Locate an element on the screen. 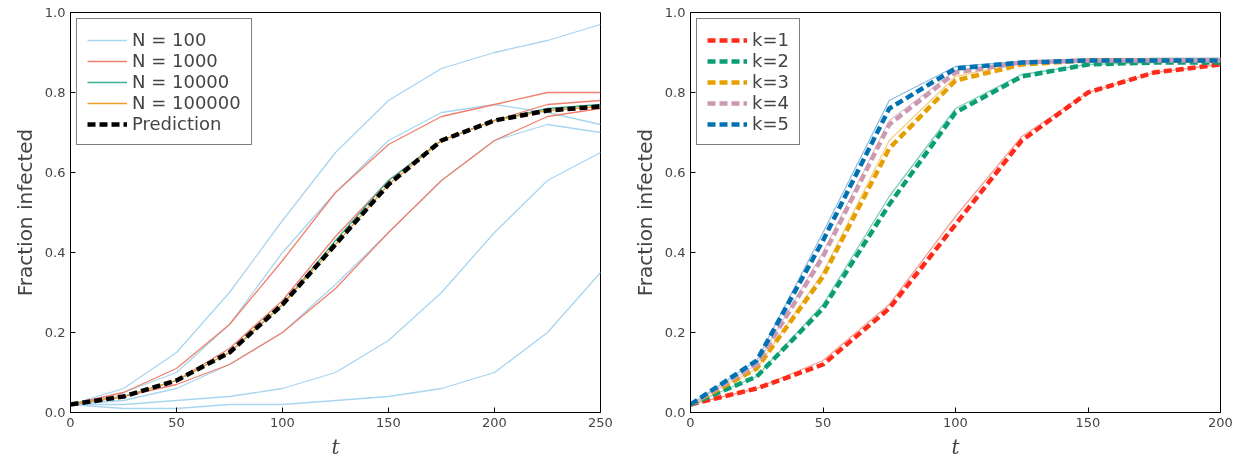  legend-label: k=3 is located at coordinates (770, 81).